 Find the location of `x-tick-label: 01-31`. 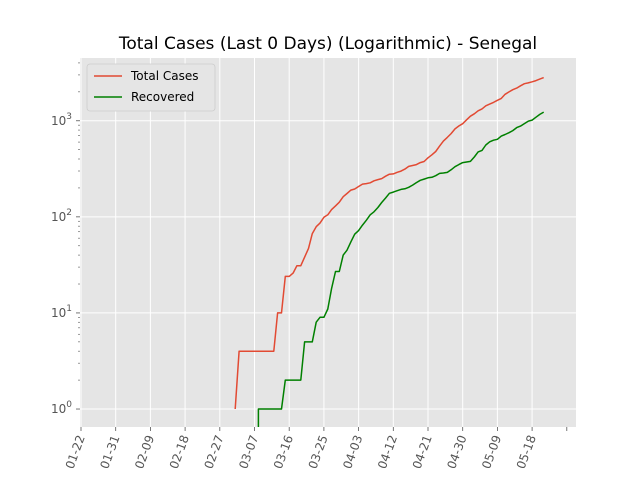

x-tick-label: 01-31 is located at coordinates (109, 452).